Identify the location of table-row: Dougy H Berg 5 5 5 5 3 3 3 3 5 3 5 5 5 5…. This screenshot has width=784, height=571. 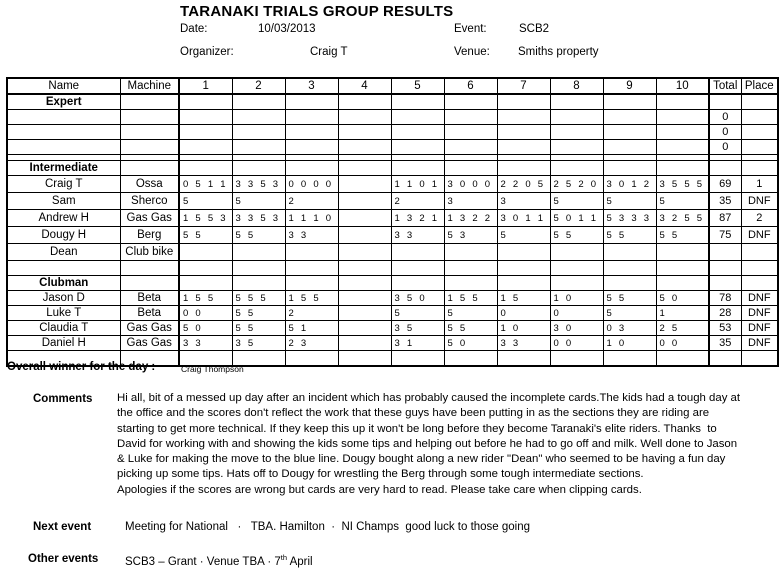
(392, 235).